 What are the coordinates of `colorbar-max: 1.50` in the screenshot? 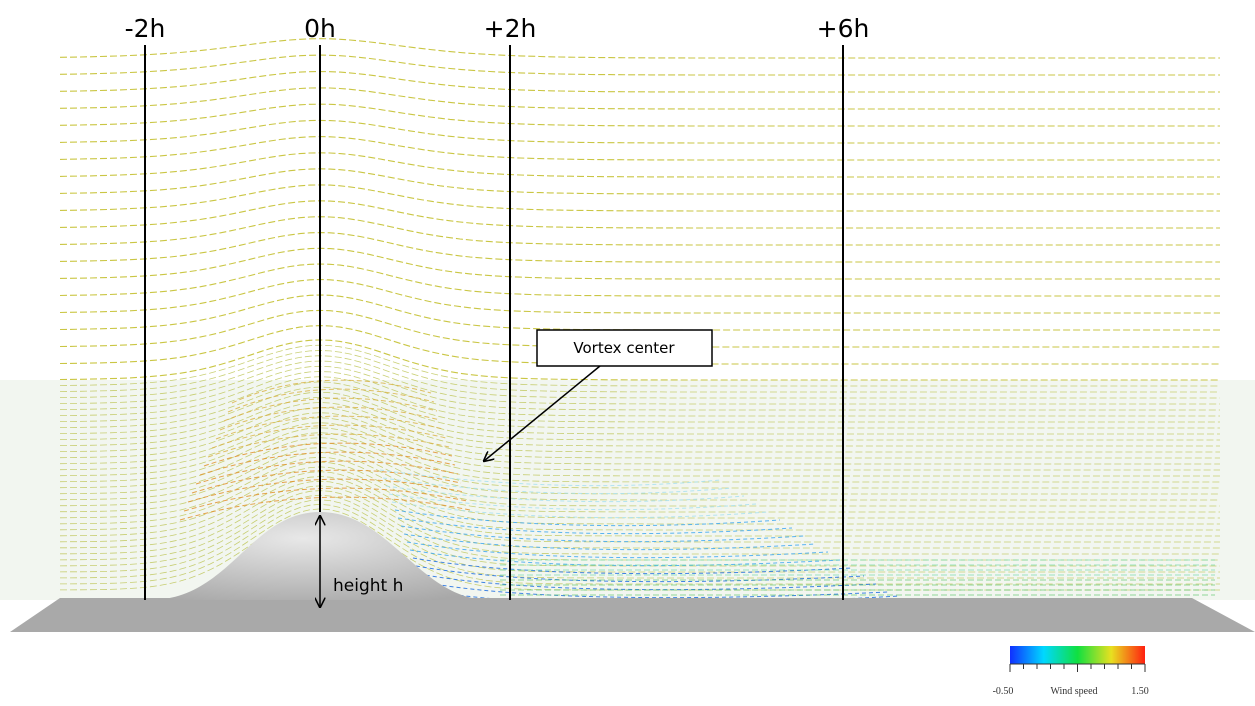 It's located at (1140, 691).